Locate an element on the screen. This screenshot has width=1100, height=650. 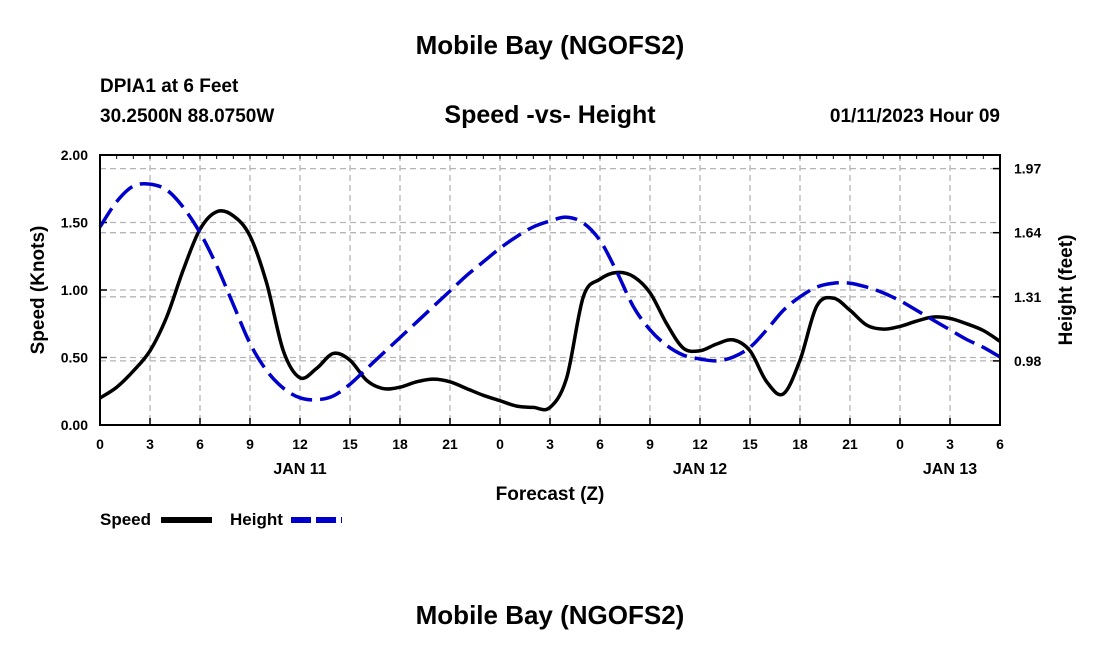
y-tick-label: 2.00 is located at coordinates (74, 155).